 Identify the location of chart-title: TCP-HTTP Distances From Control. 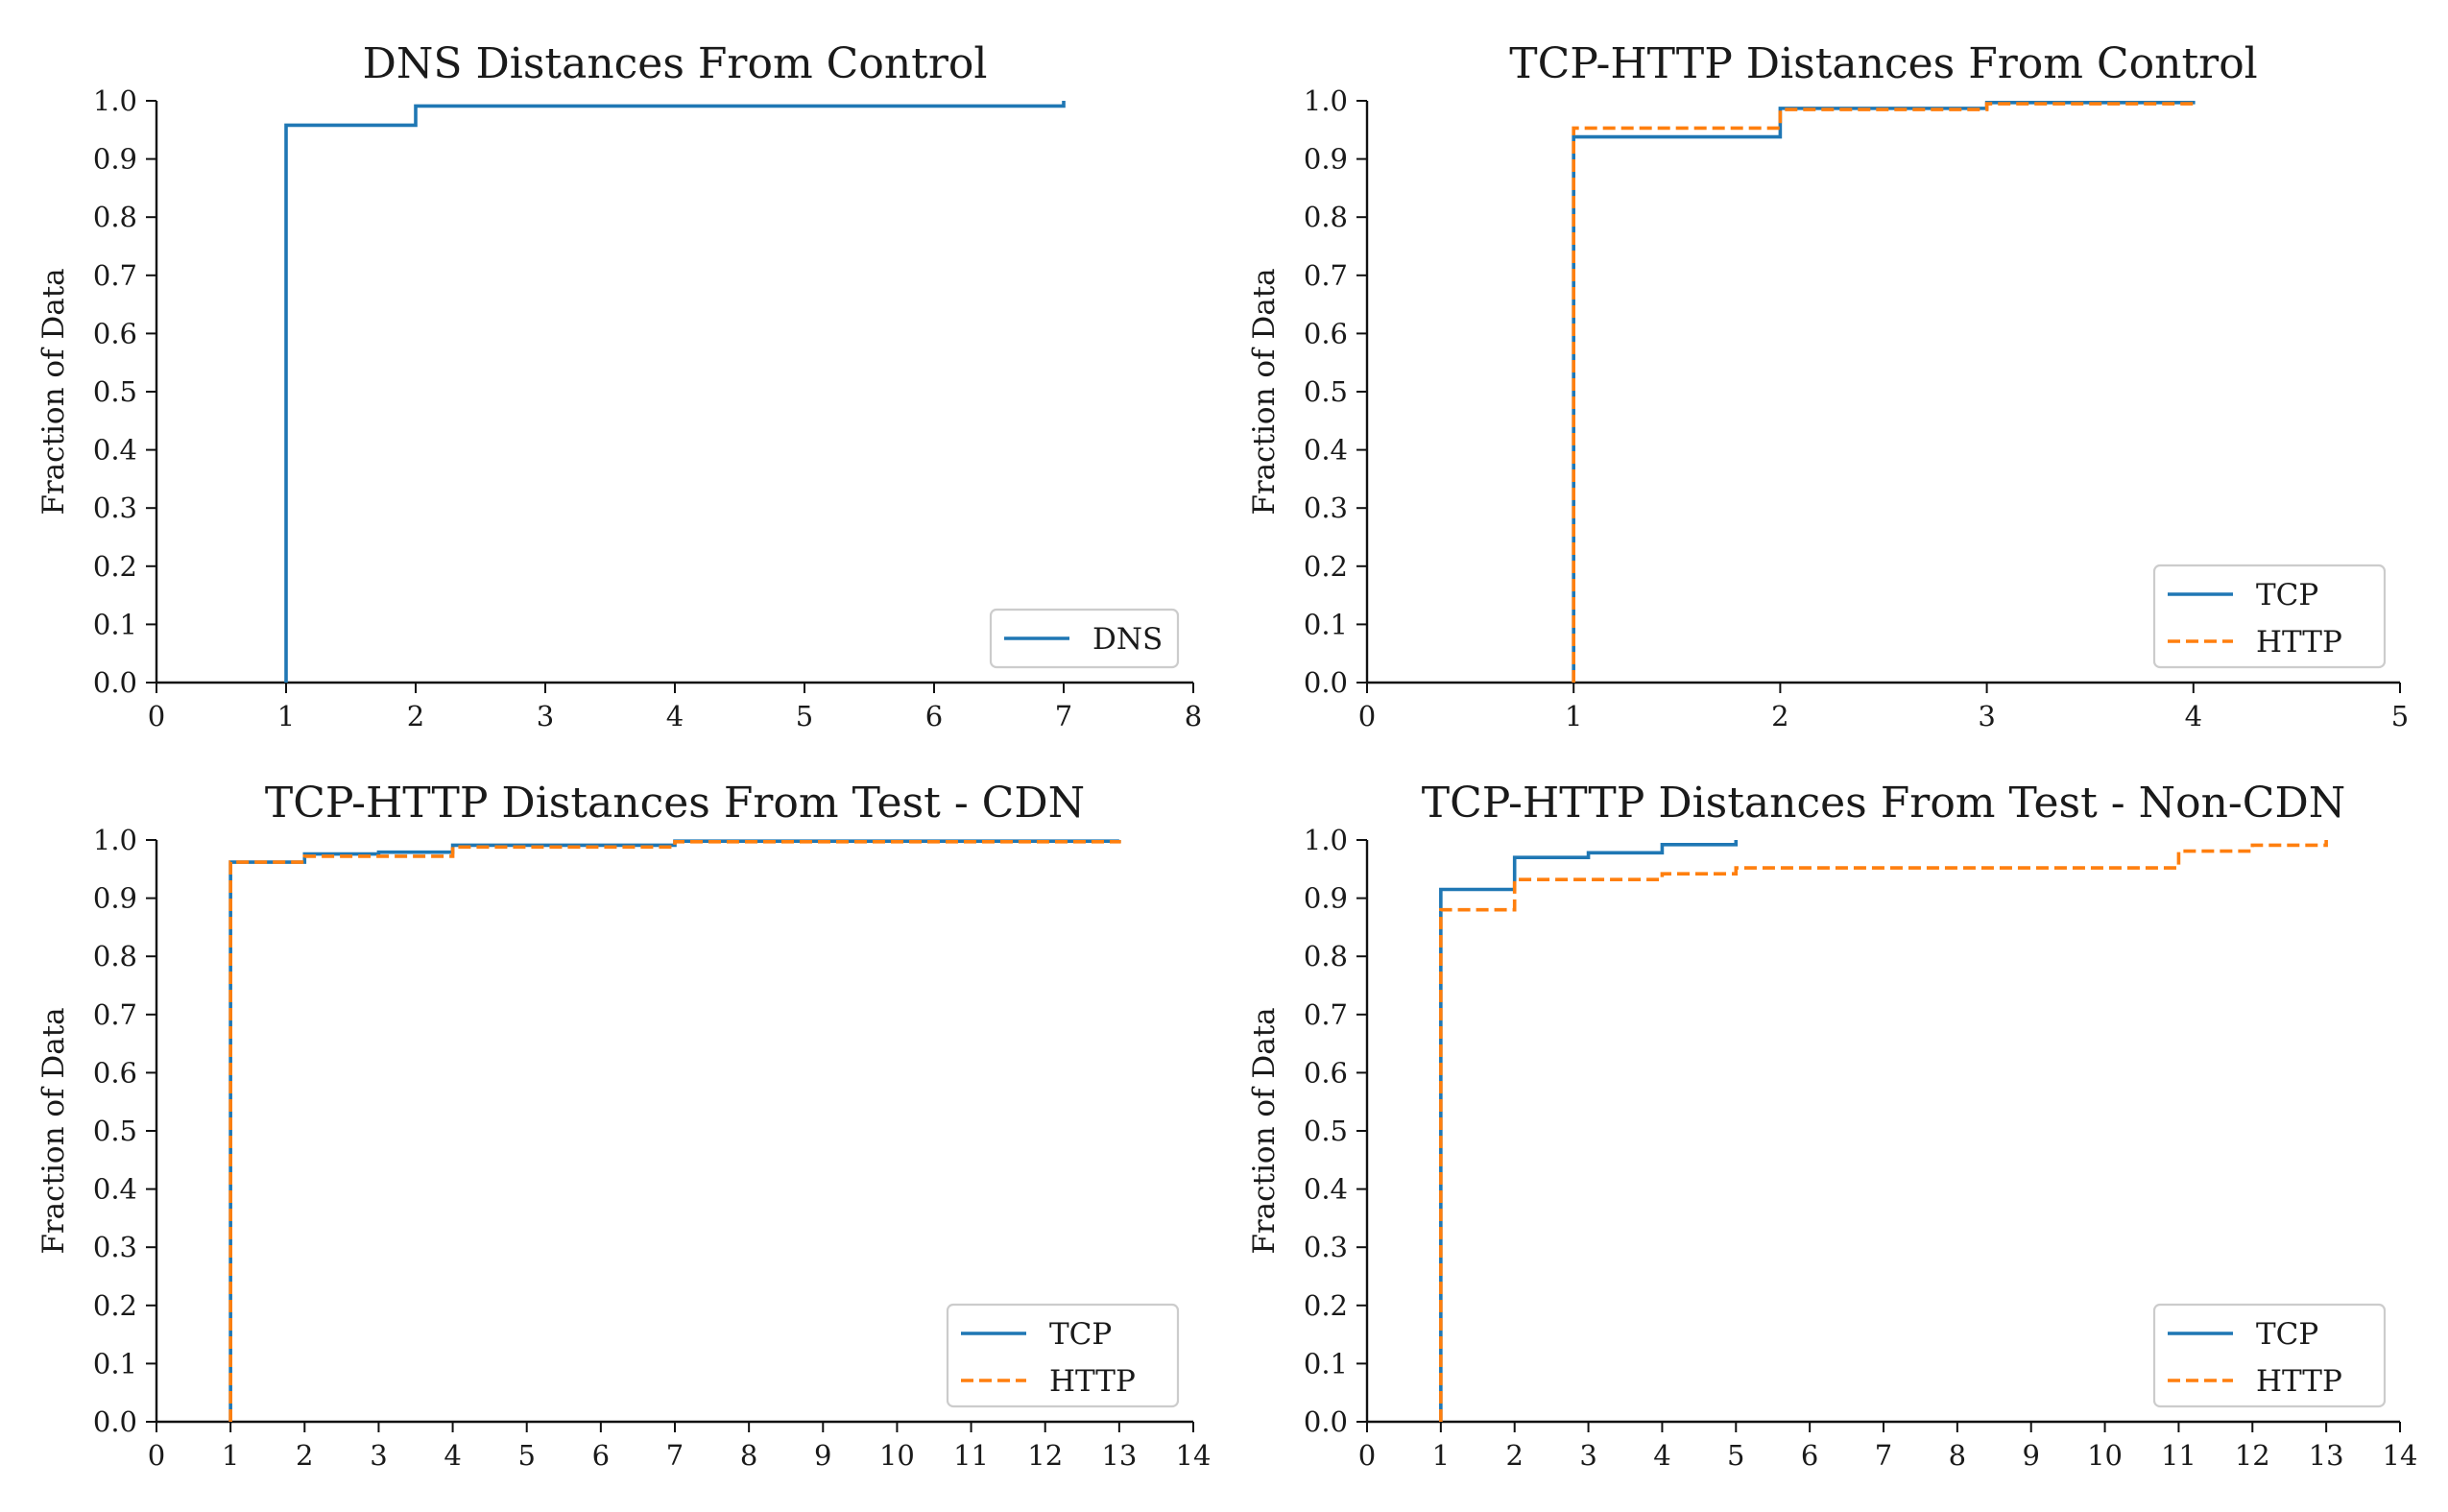
(1883, 64).